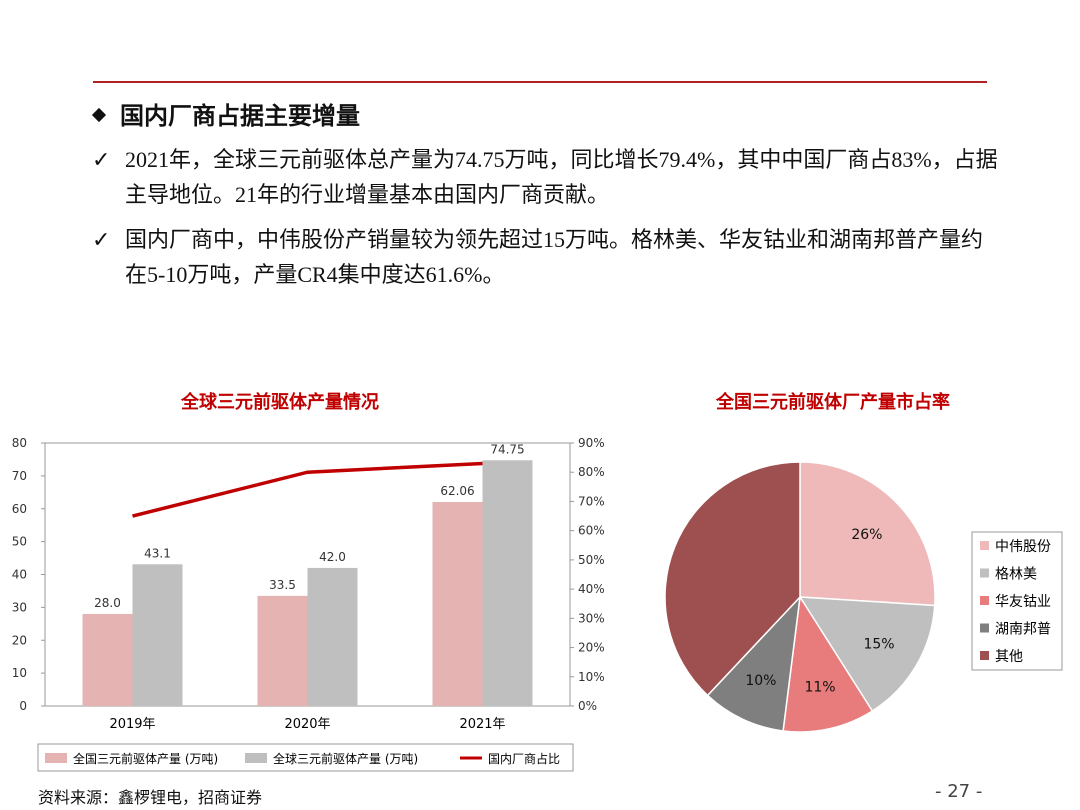 Image resolution: width=1080 pixels, height=810 pixels. What do you see at coordinates (19, 509) in the screenshot?
I see `y-tick-label: 60` at bounding box center [19, 509].